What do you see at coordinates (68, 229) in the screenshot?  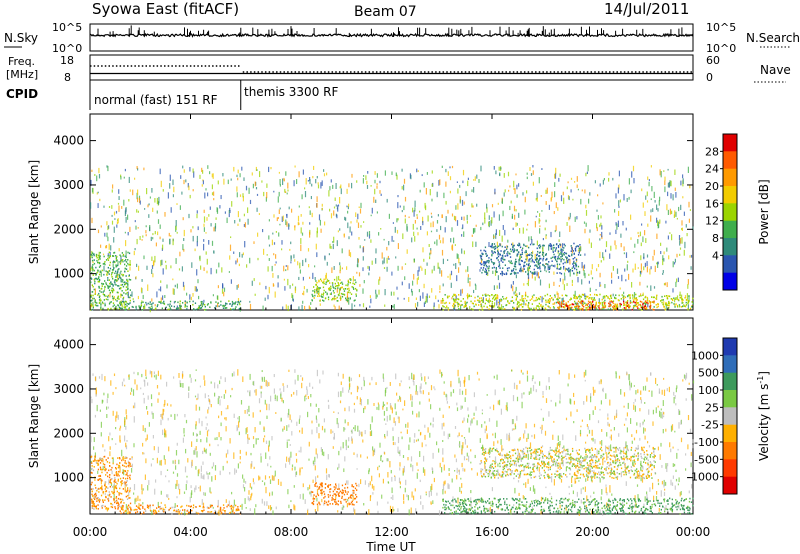 I see `y-tick-label: 2000` at bounding box center [68, 229].